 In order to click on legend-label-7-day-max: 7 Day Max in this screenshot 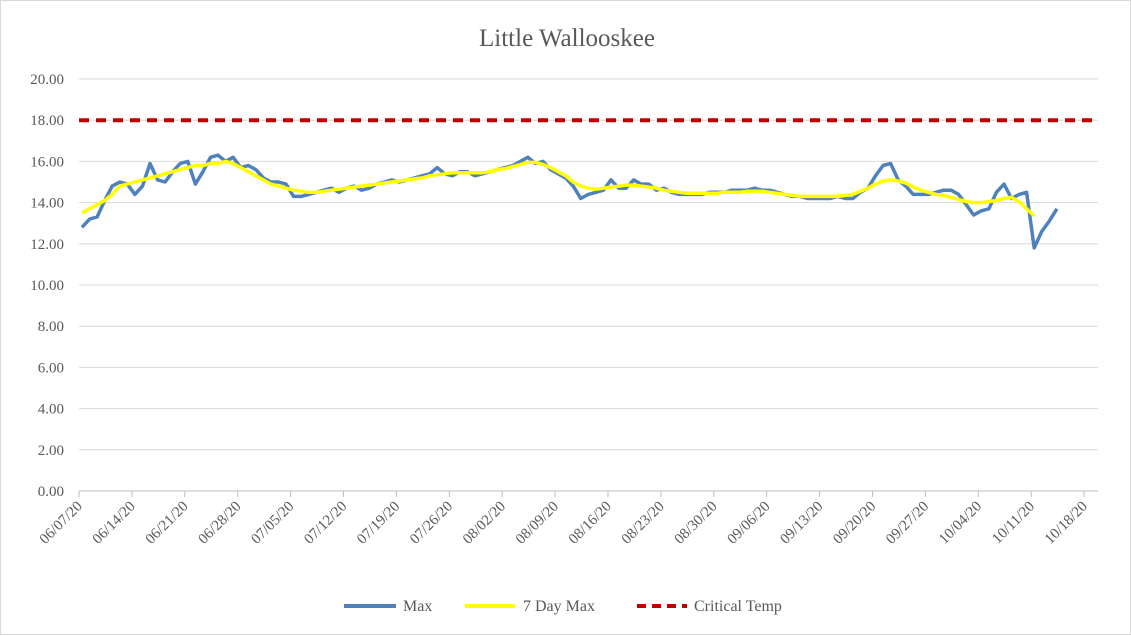, I will do `click(559, 606)`.